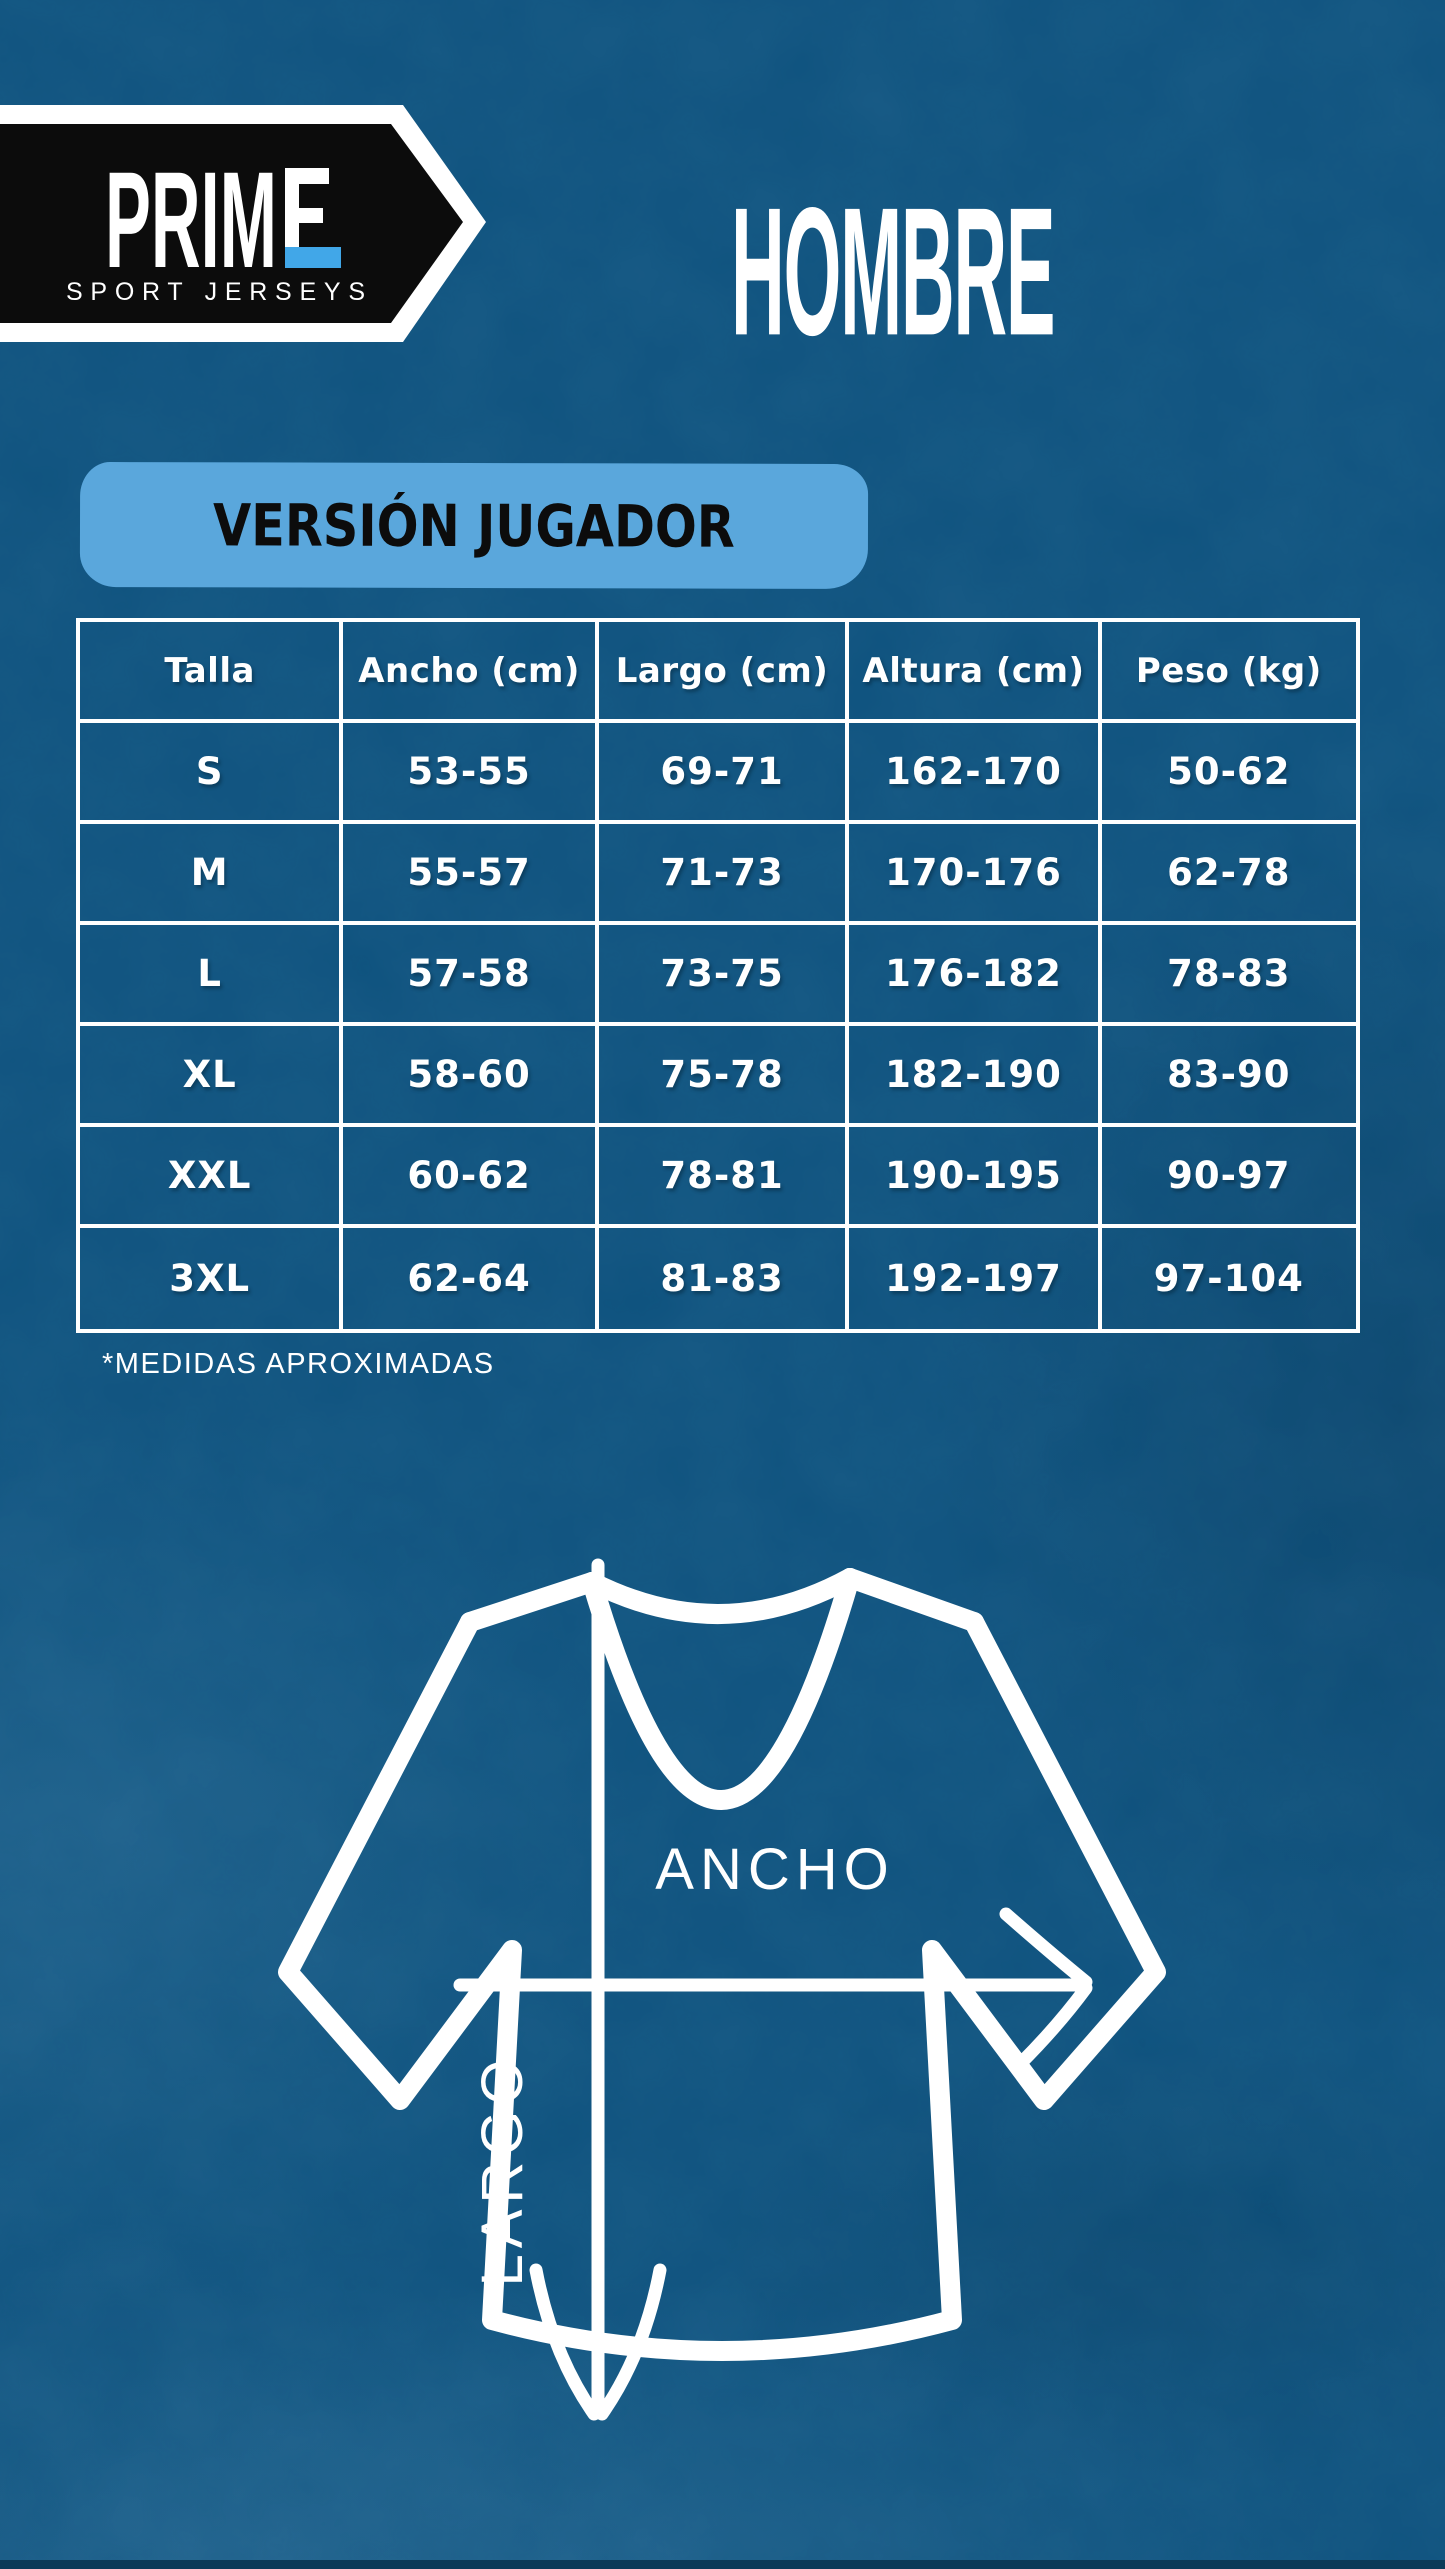 This screenshot has height=2569, width=1445. What do you see at coordinates (1228, 874) in the screenshot?
I see `table-cell: 62-78` at bounding box center [1228, 874].